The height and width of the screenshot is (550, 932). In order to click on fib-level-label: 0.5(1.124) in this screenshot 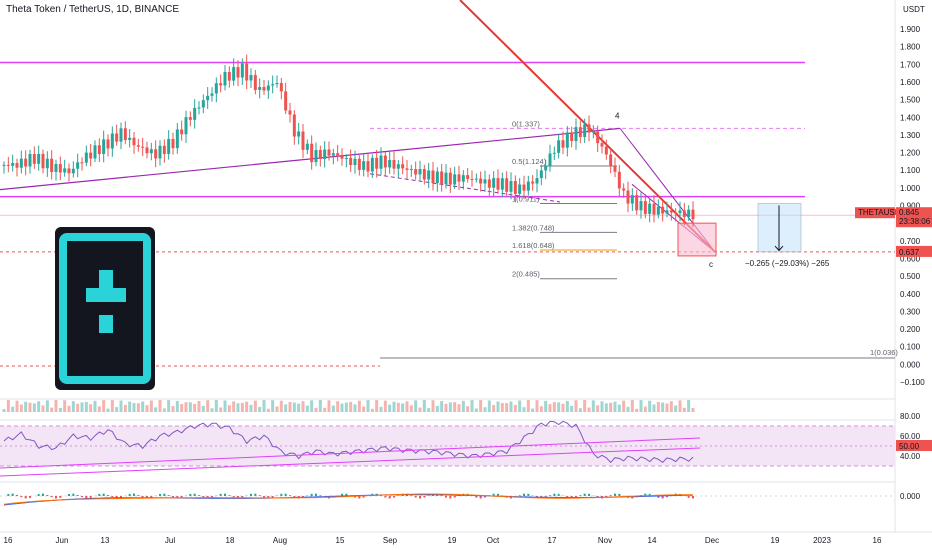, I will do `click(529, 161)`.